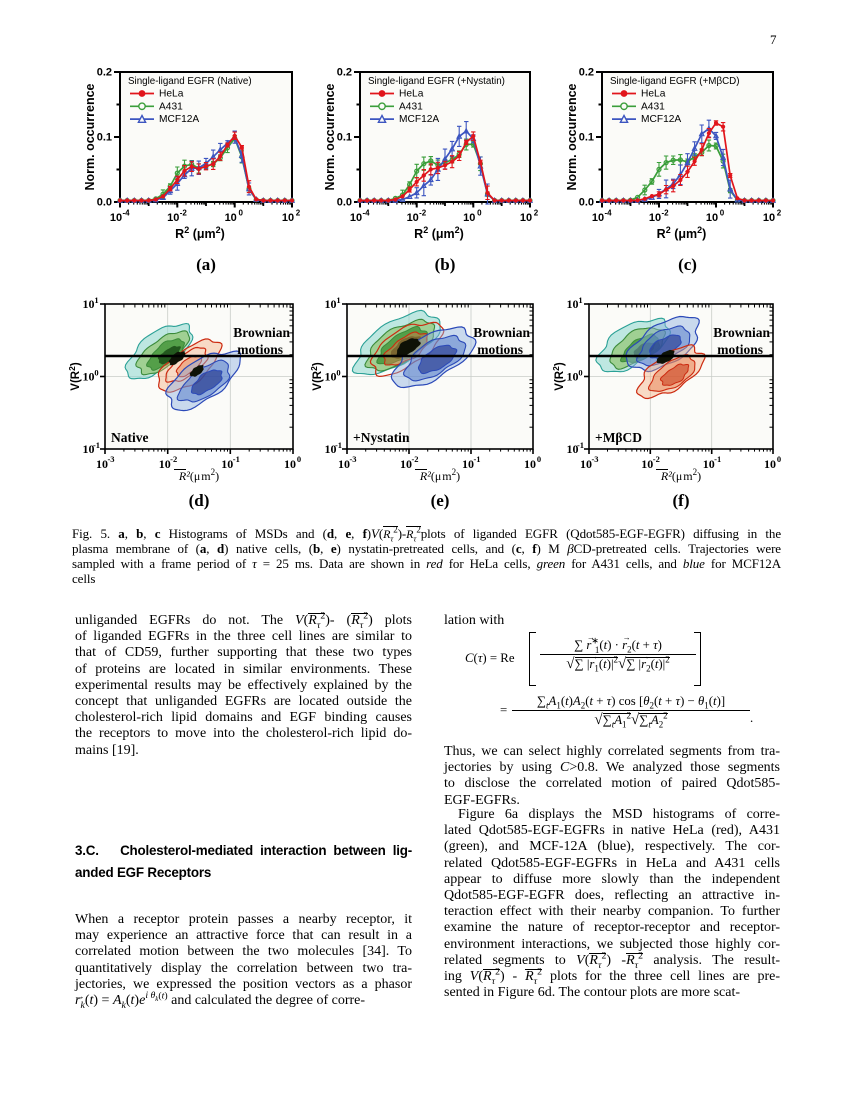 Image resolution: width=850 pixels, height=1100 pixels. I want to click on svg-text: (a), so click(206, 264).